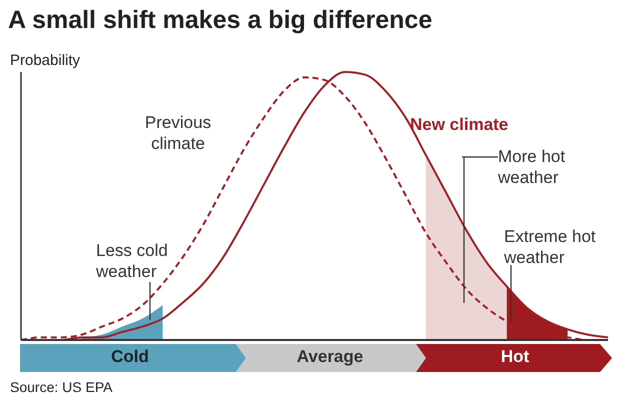  I want to click on series-label: New climate, so click(460, 124).